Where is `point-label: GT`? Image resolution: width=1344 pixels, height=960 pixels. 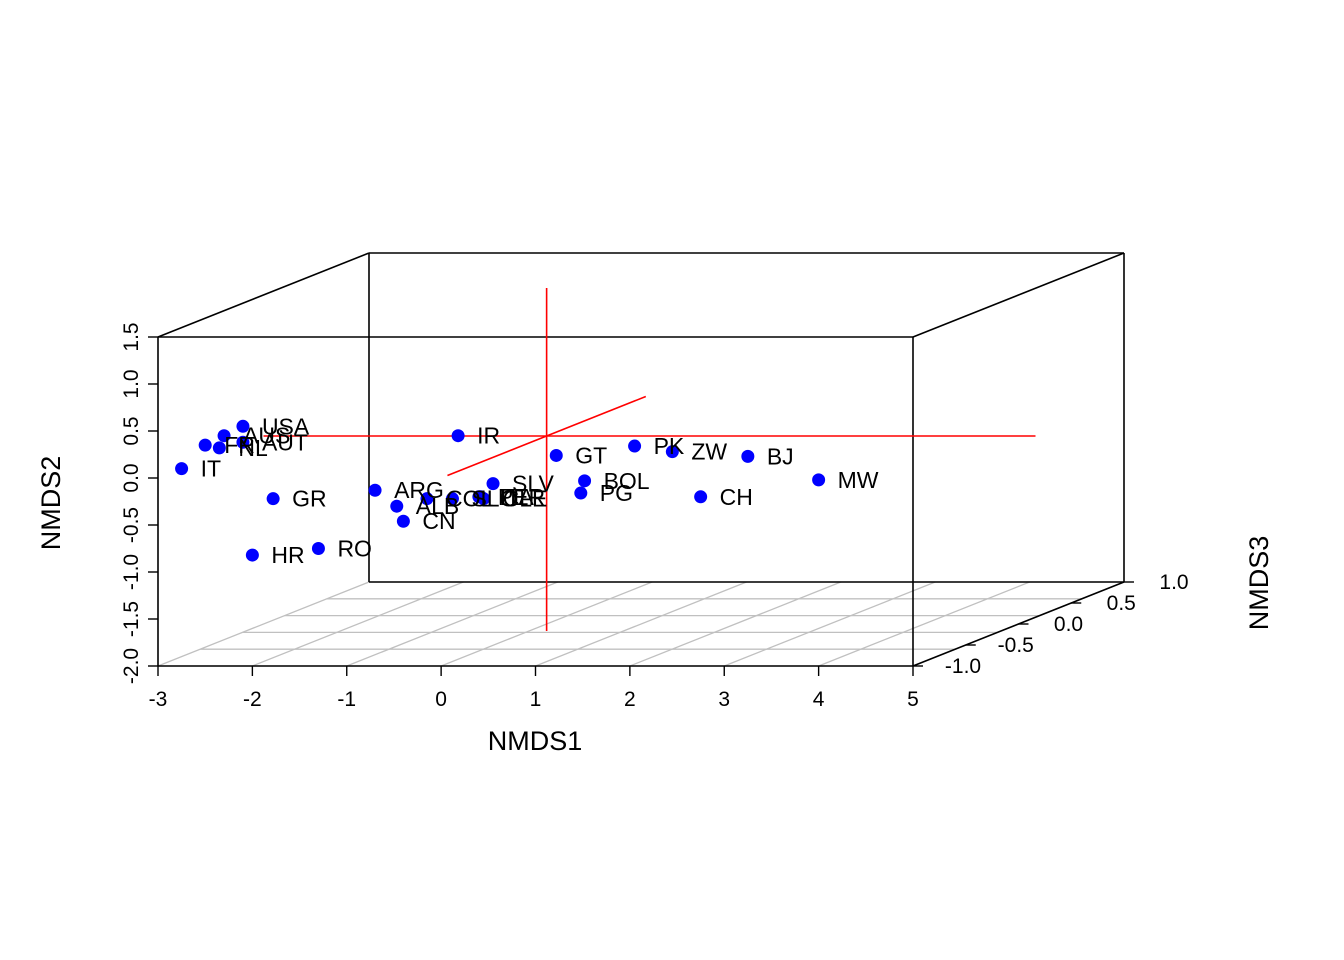
point-label: GT is located at coordinates (591, 455).